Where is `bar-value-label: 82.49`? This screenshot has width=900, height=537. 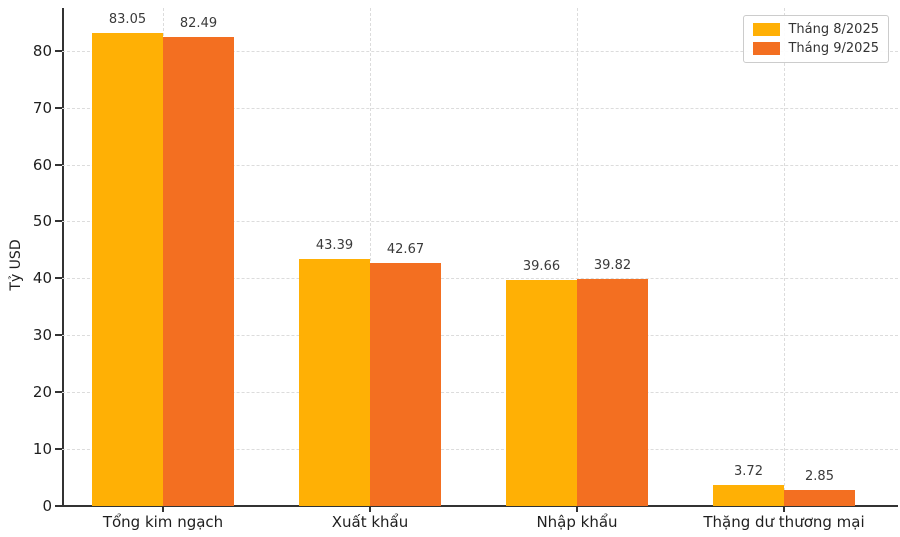 bar-value-label: 82.49 is located at coordinates (198, 23).